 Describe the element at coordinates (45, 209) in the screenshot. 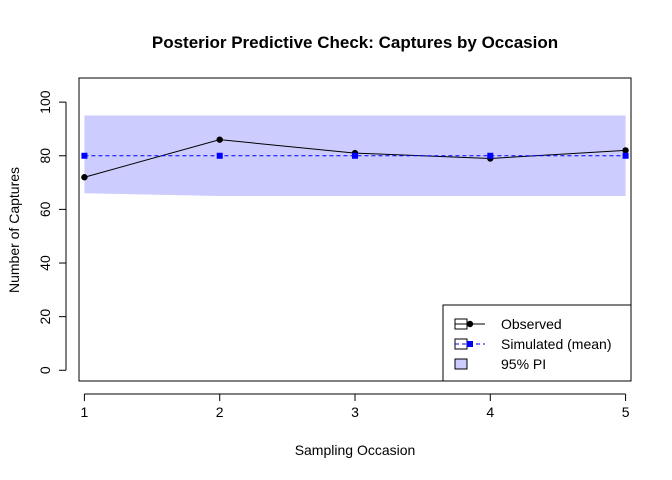

I see `y-tick-label: 60` at that location.